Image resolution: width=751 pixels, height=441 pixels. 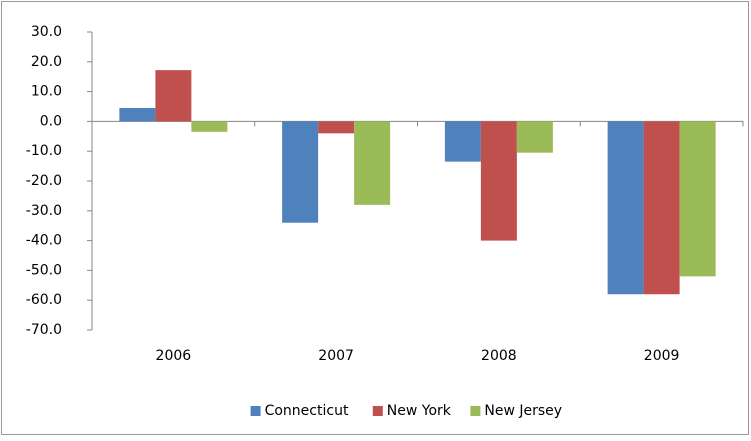 I want to click on y-tick-label: -50.0, so click(x=44, y=270).